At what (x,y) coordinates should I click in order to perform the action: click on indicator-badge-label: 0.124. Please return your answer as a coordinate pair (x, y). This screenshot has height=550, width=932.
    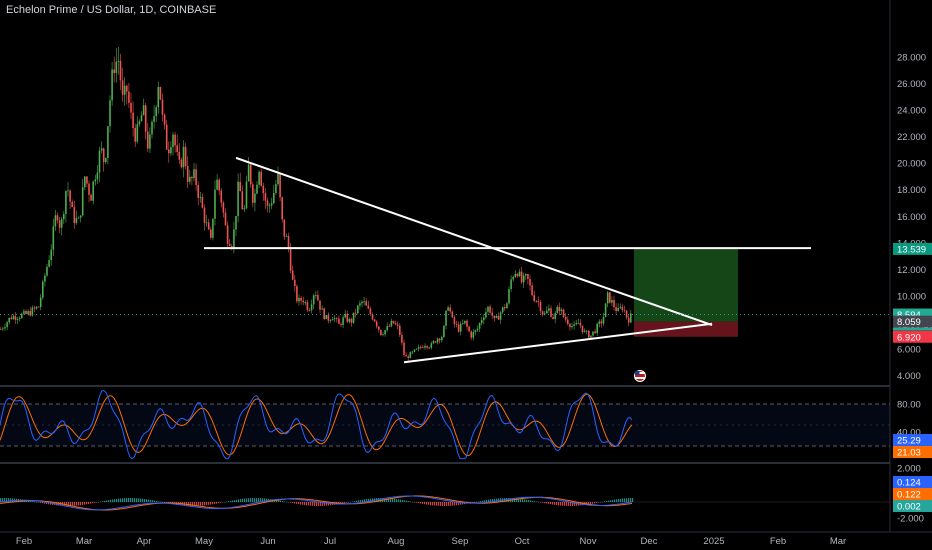
    Looking at the image, I should click on (909, 483).